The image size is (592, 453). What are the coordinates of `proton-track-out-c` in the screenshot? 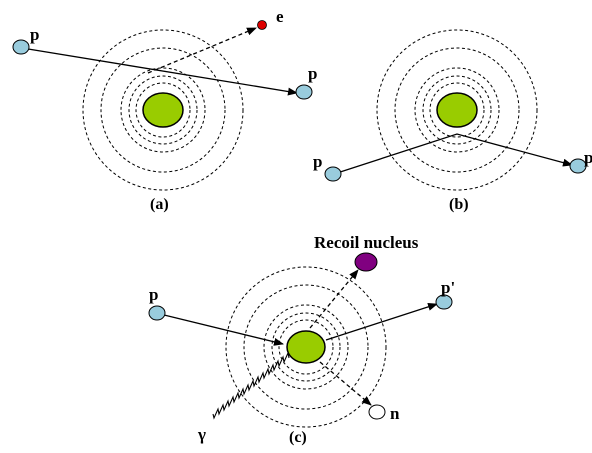 It's located at (381, 321).